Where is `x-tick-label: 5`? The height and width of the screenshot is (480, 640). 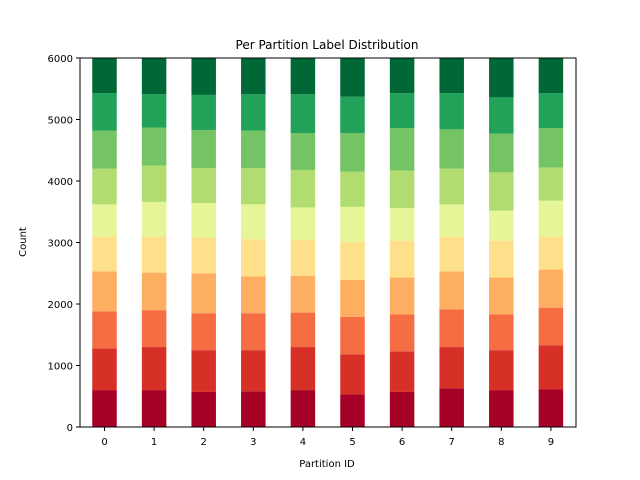 x-tick-label: 5 is located at coordinates (352, 442).